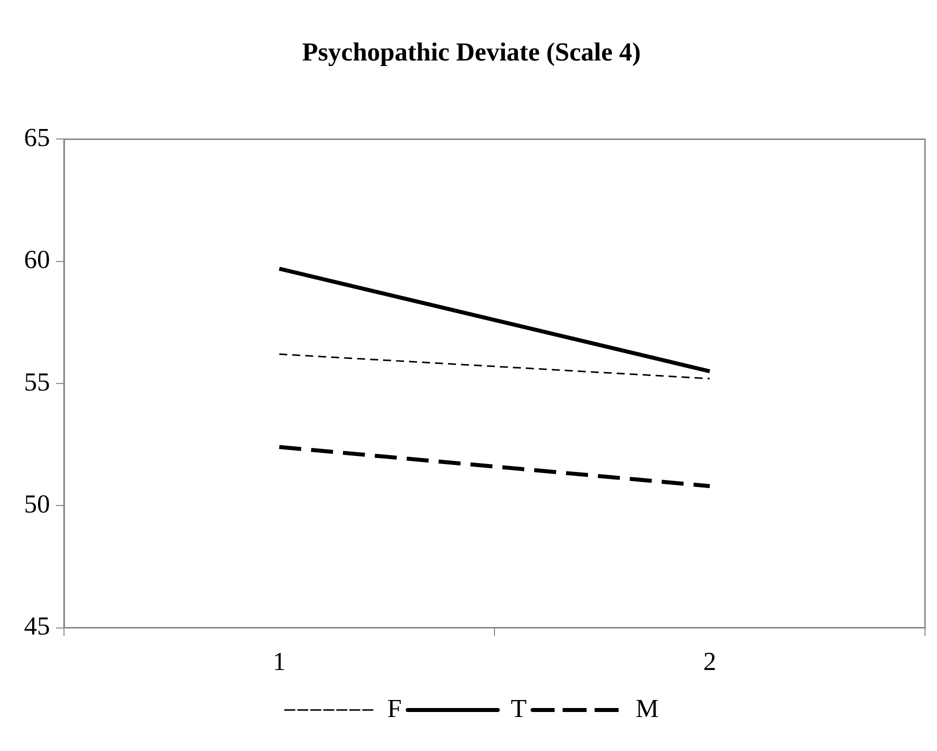 The width and height of the screenshot is (937, 751). What do you see at coordinates (37, 503) in the screenshot?
I see `y-tick-label: 50` at bounding box center [37, 503].